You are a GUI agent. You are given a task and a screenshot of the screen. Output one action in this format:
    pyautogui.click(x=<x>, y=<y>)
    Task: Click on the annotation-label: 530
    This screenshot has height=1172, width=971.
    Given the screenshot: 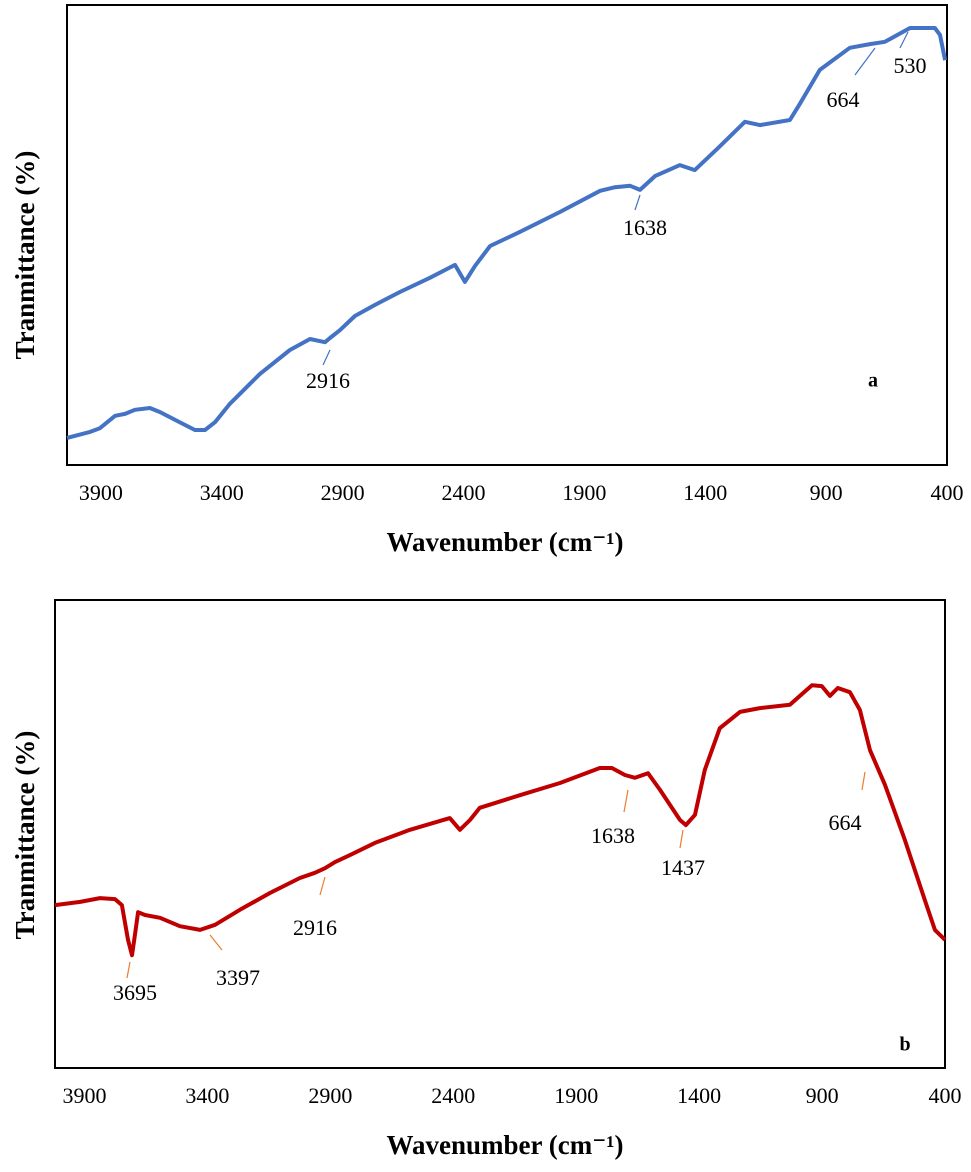 What is the action you would take?
    pyautogui.click(x=910, y=65)
    